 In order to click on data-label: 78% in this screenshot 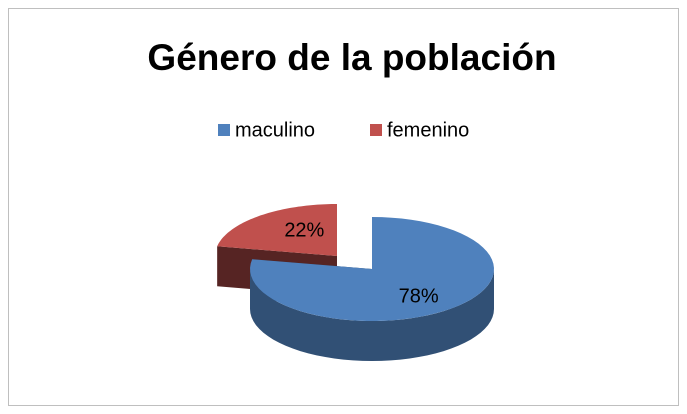, I will do `click(419, 296)`.